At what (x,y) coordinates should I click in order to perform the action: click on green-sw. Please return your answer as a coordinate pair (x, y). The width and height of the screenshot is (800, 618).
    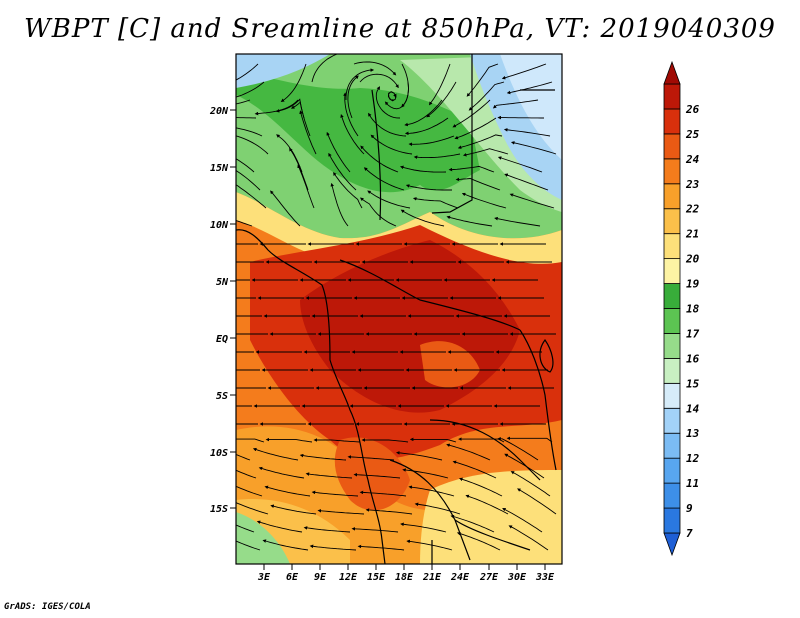
    Looking at the image, I should click on (263, 538).